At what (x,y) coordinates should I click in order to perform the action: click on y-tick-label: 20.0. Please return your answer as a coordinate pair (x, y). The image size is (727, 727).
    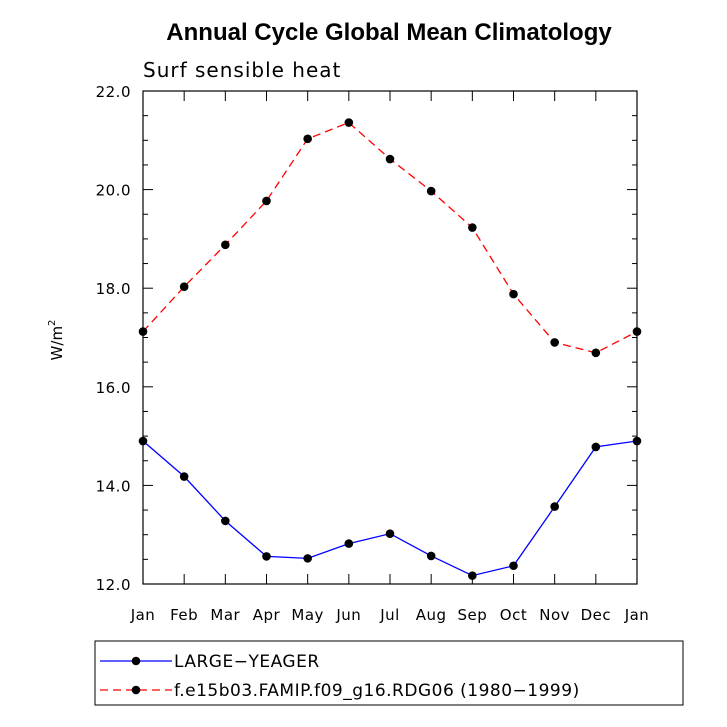
    Looking at the image, I should click on (113, 191).